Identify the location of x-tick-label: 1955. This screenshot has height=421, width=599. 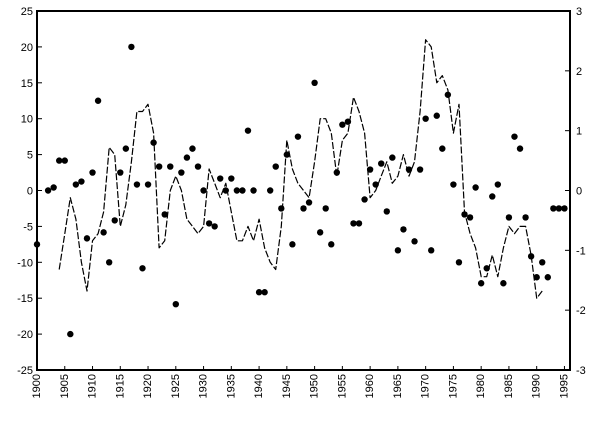
(342, 386).